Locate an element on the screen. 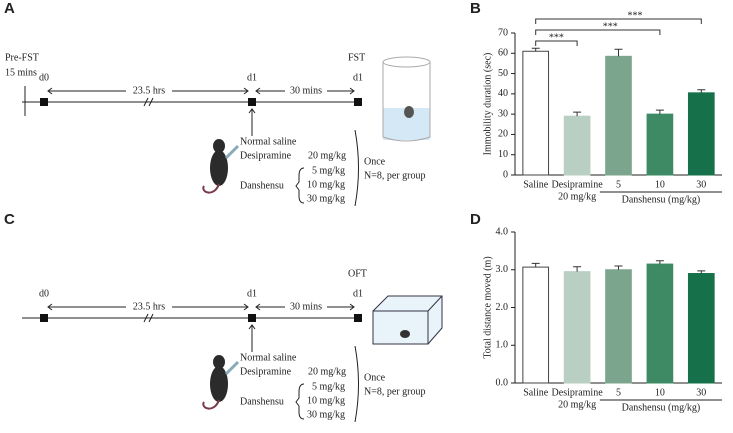 The width and height of the screenshot is (733, 433). pre-label: Pre-FST is located at coordinates (22, 57).